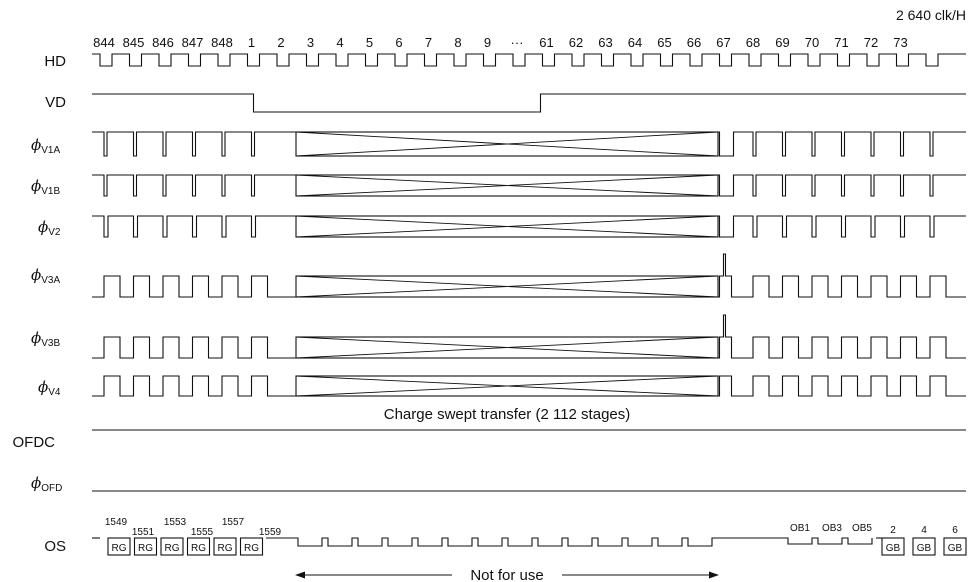 Image resolution: width=971 pixels, height=582 pixels. Describe the element at coordinates (45, 146) in the screenshot. I see `signal-label: ϕV1A` at that location.